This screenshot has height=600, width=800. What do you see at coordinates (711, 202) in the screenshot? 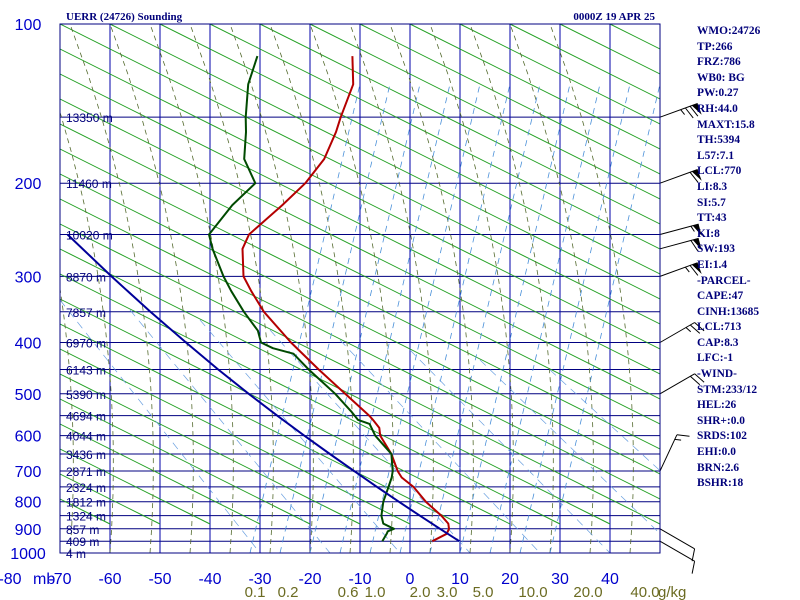
I see `sounding-index-item: SI:5.7` at bounding box center [711, 202].